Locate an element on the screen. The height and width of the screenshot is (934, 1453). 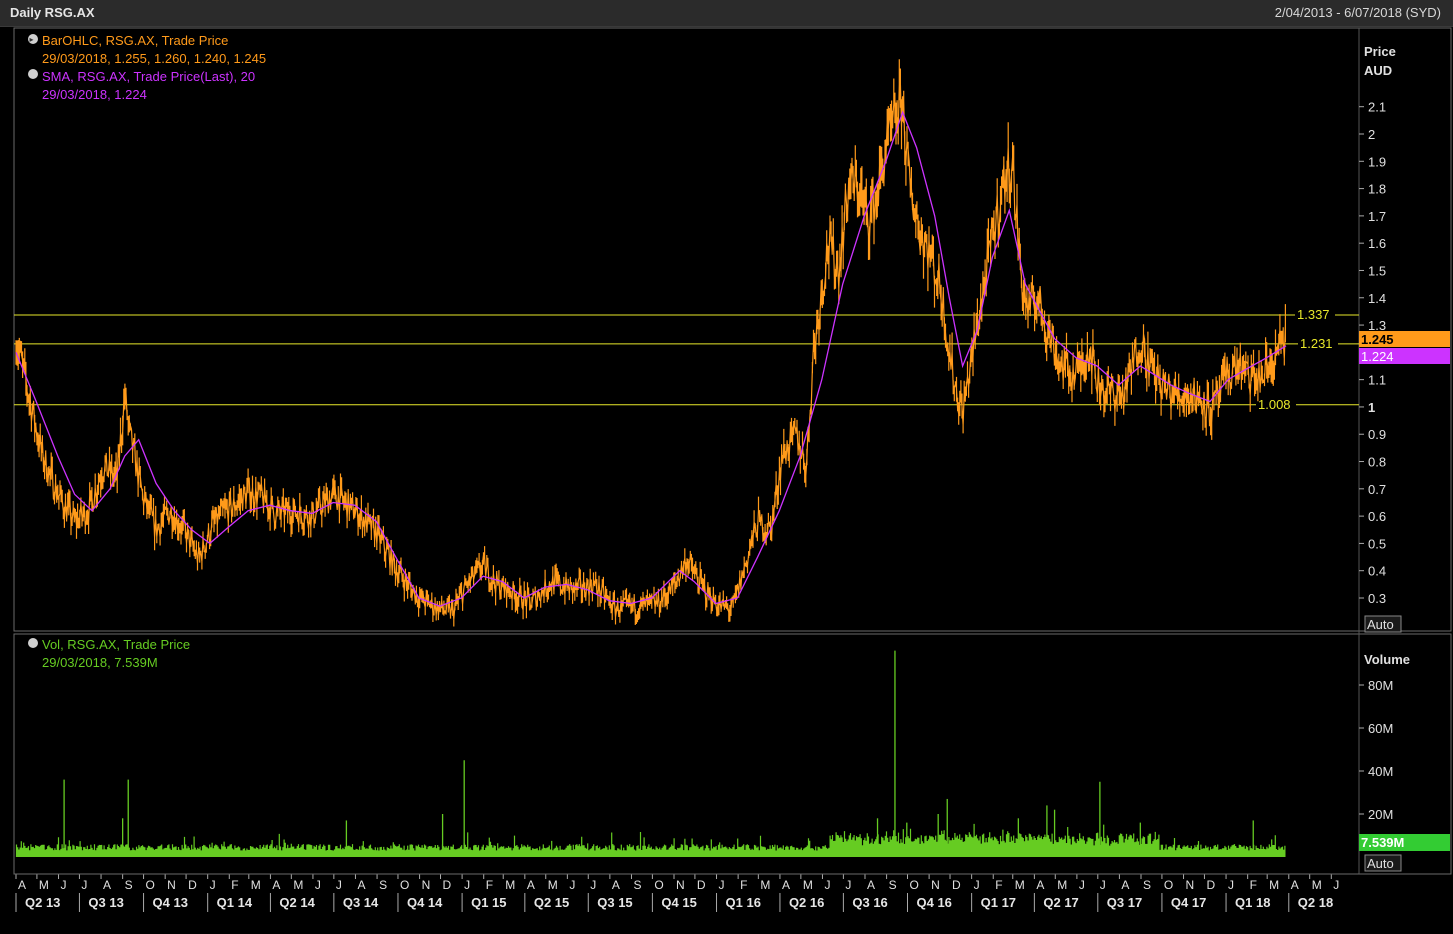
price-auto-label: Auto is located at coordinates (1380, 624).